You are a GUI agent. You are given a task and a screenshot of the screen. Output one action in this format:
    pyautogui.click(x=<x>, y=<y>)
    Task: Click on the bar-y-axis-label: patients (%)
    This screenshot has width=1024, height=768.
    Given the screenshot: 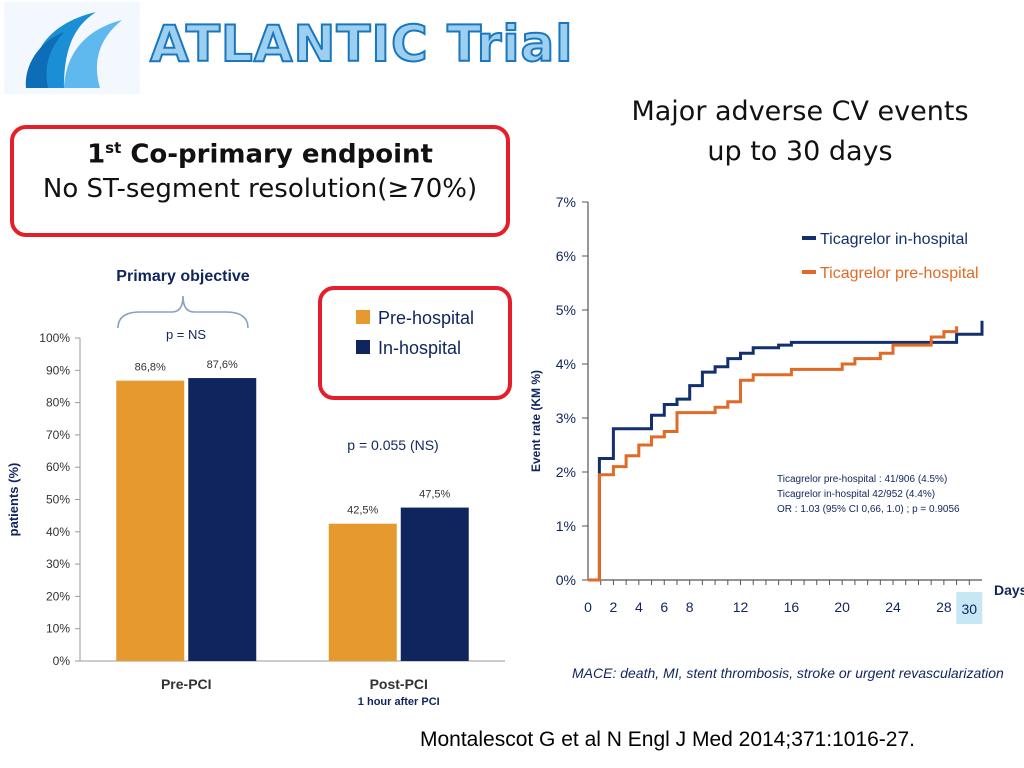 What is the action you would take?
    pyautogui.click(x=13, y=500)
    